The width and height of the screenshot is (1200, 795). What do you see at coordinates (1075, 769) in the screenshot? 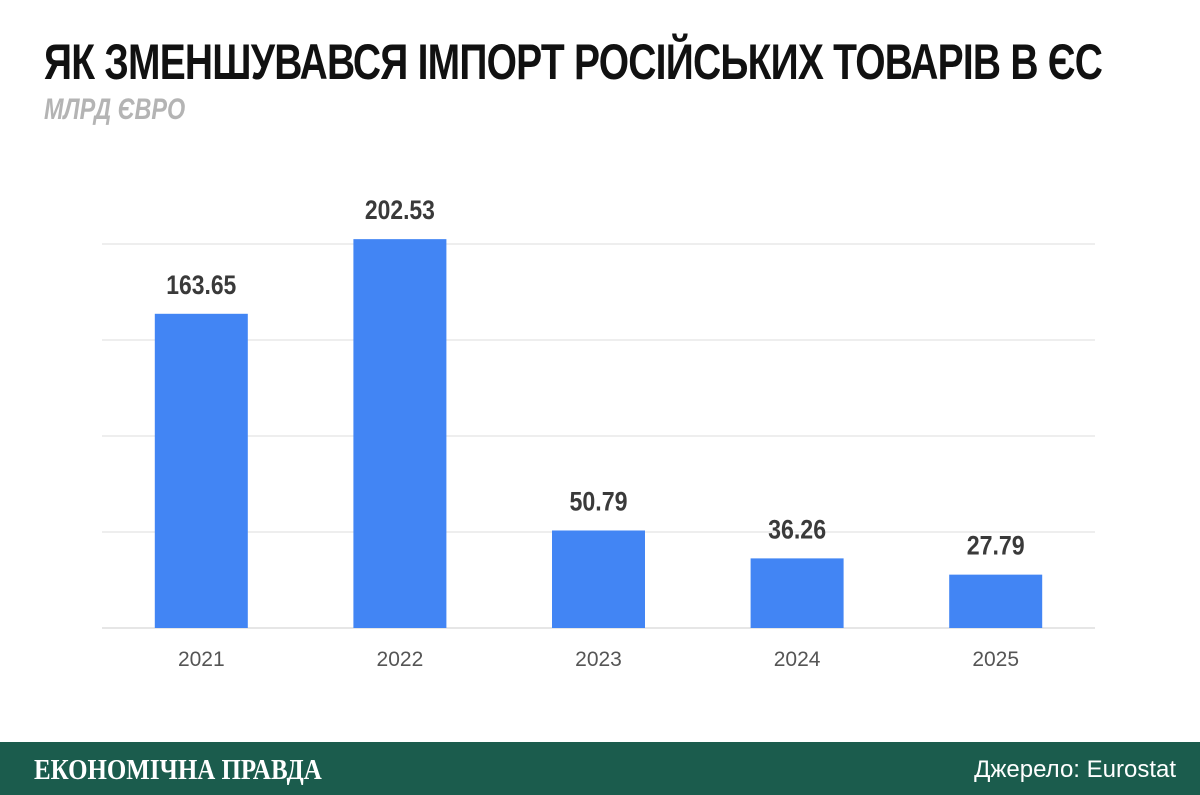
I see `source-note: Джерело: Eurostat` at bounding box center [1075, 769].